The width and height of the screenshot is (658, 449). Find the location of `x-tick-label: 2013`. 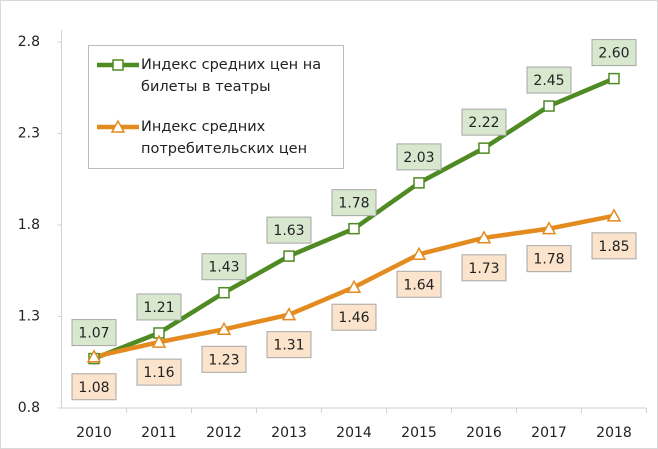

x-tick-label: 2013 is located at coordinates (289, 433).